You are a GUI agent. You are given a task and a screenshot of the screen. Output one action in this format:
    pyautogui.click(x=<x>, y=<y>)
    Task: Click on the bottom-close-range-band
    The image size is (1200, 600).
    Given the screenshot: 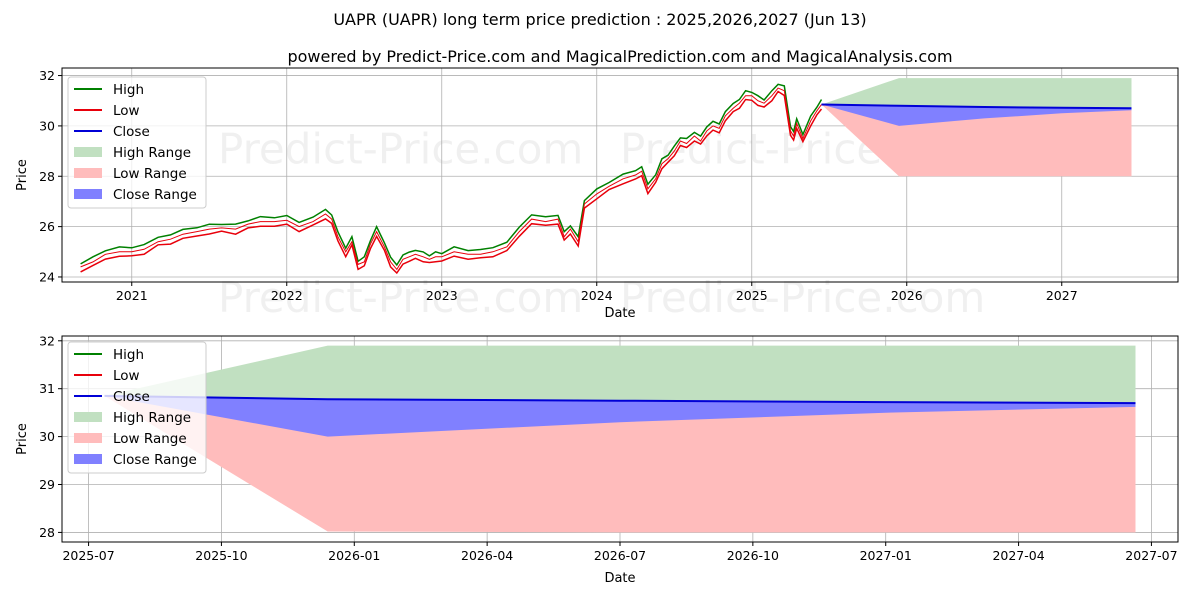 What is the action you would take?
    pyautogui.click(x=620, y=416)
    